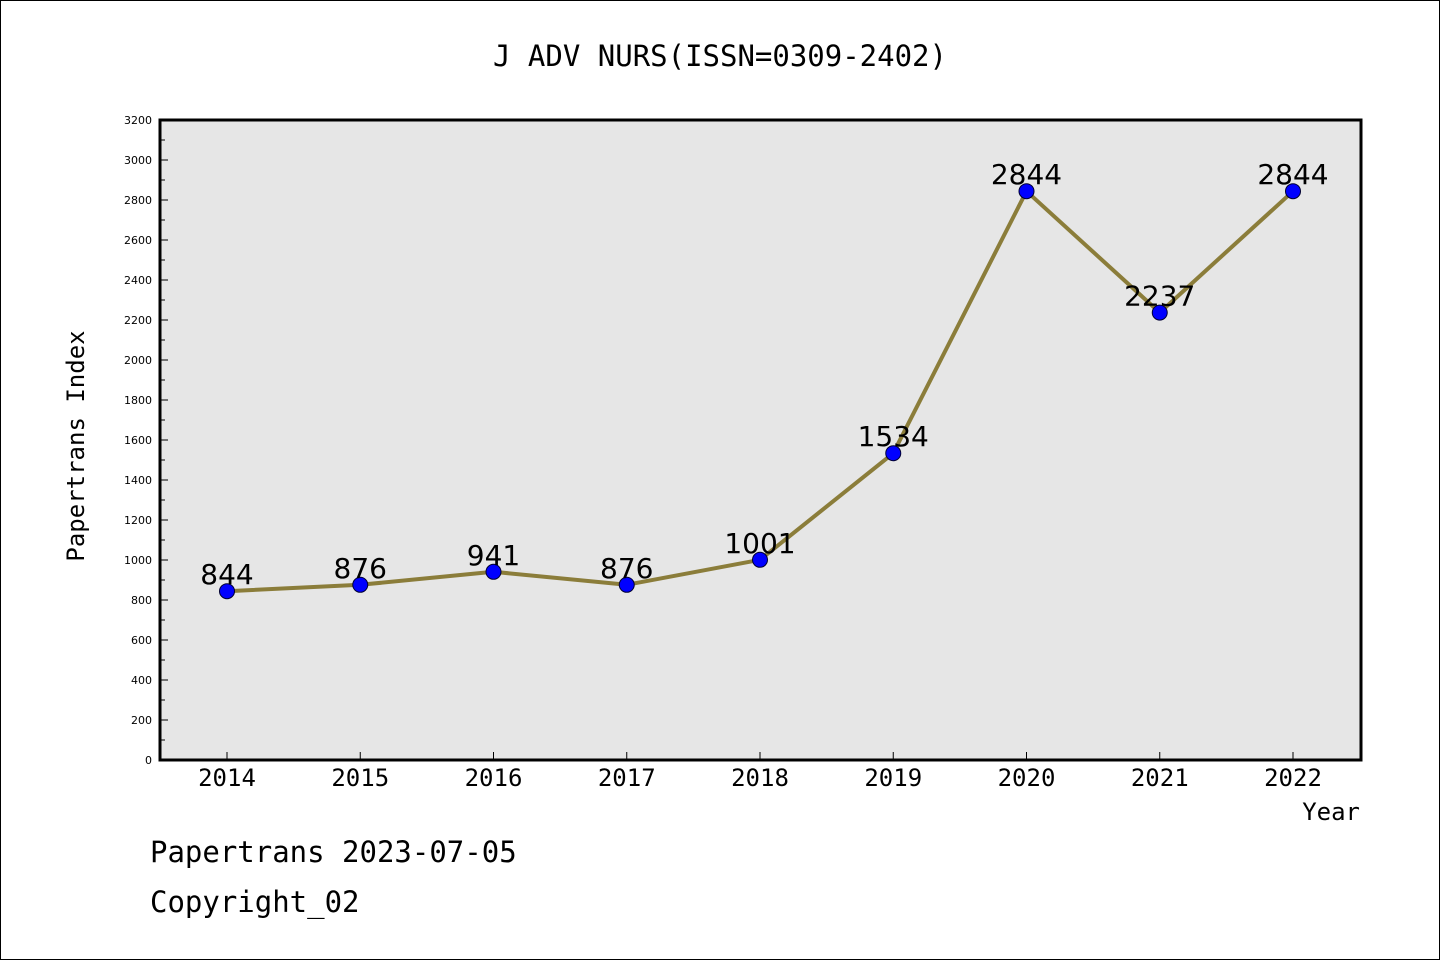  I want to click on y-tick-label: 3200, so click(138, 120).